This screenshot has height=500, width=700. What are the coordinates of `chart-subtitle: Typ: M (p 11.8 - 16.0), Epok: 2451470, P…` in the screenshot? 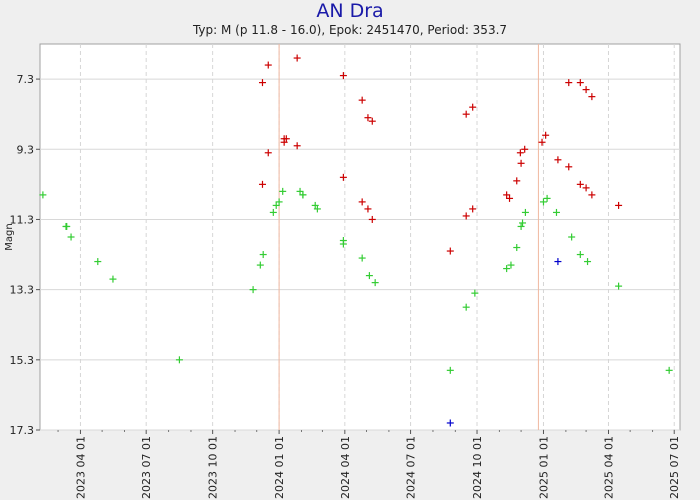 It's located at (350, 30).